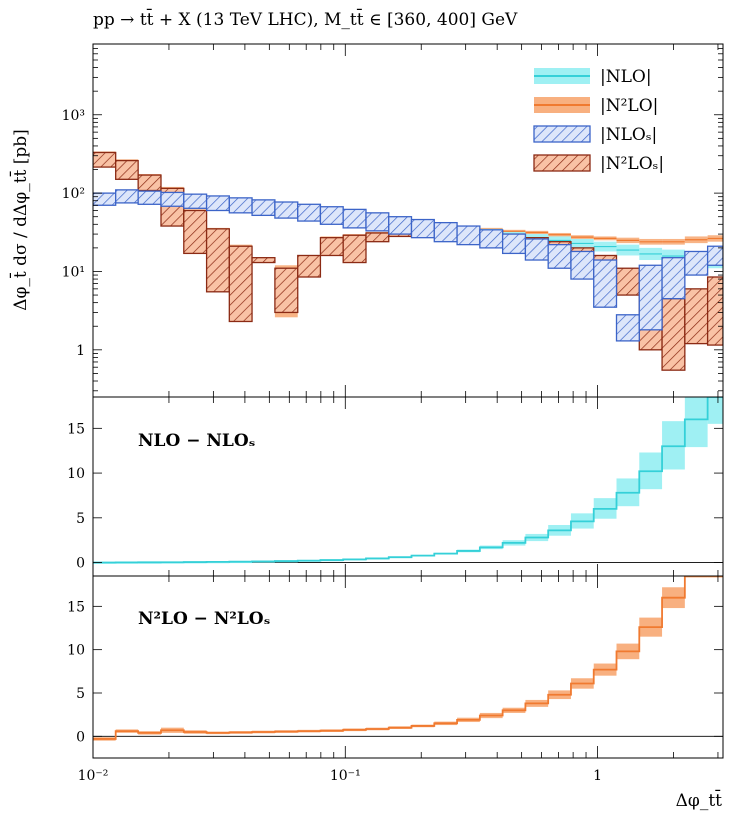  I want to click on legend-item: |NLO|, so click(593, 77).